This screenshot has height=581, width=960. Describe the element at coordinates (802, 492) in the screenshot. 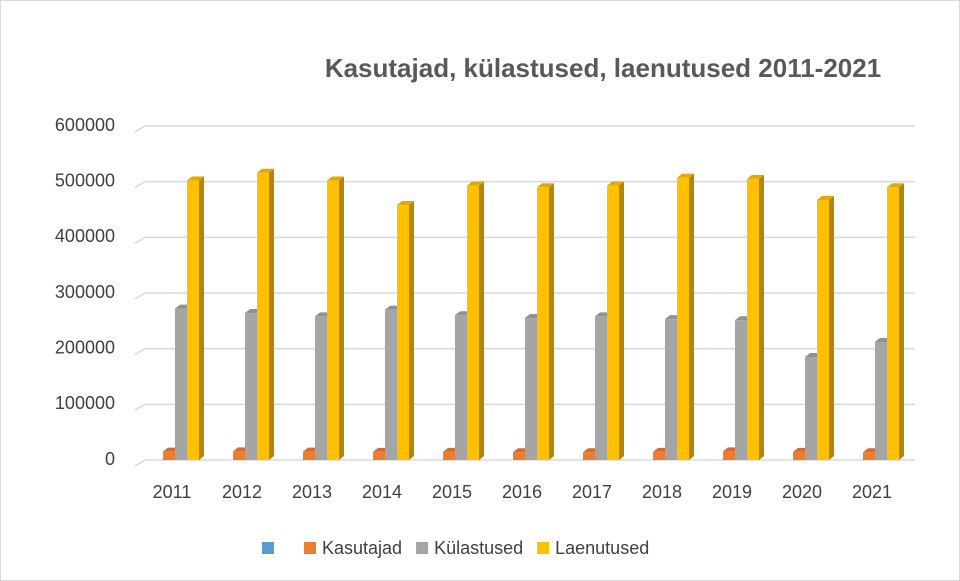

I see `x-tick-label: 2020` at that location.